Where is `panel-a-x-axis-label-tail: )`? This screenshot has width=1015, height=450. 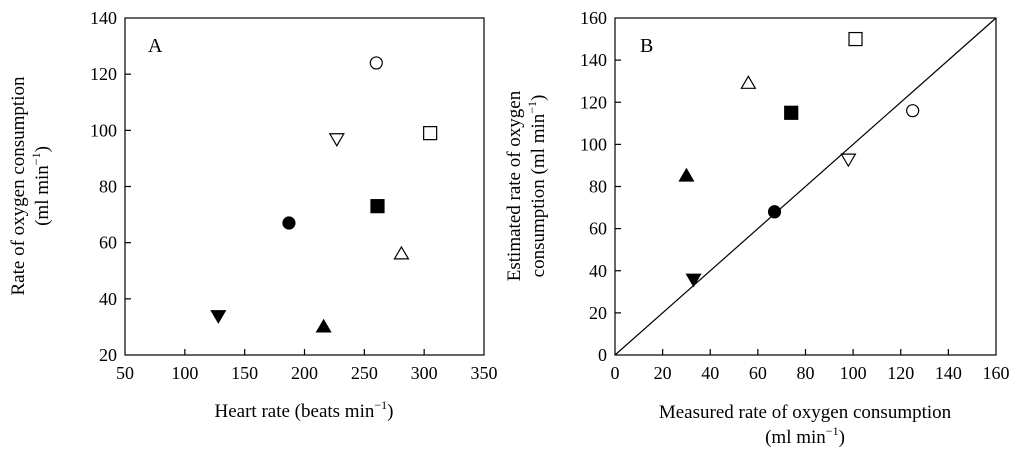
panel-a-x-axis-label-tail: ) is located at coordinates (390, 411).